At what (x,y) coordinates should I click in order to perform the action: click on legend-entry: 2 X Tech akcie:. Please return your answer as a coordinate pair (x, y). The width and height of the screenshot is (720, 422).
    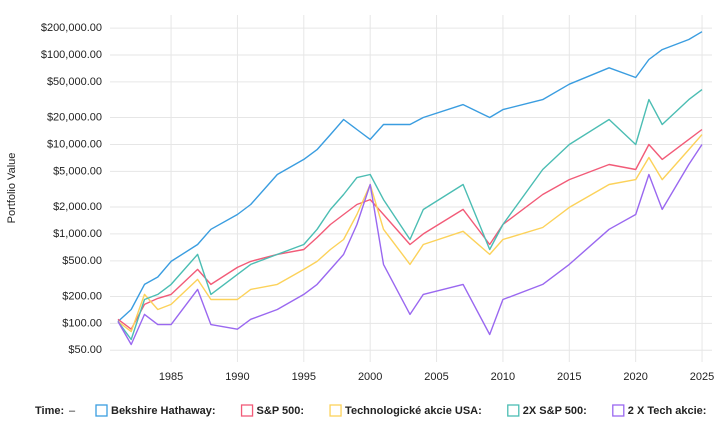
    Looking at the image, I should click on (667, 411).